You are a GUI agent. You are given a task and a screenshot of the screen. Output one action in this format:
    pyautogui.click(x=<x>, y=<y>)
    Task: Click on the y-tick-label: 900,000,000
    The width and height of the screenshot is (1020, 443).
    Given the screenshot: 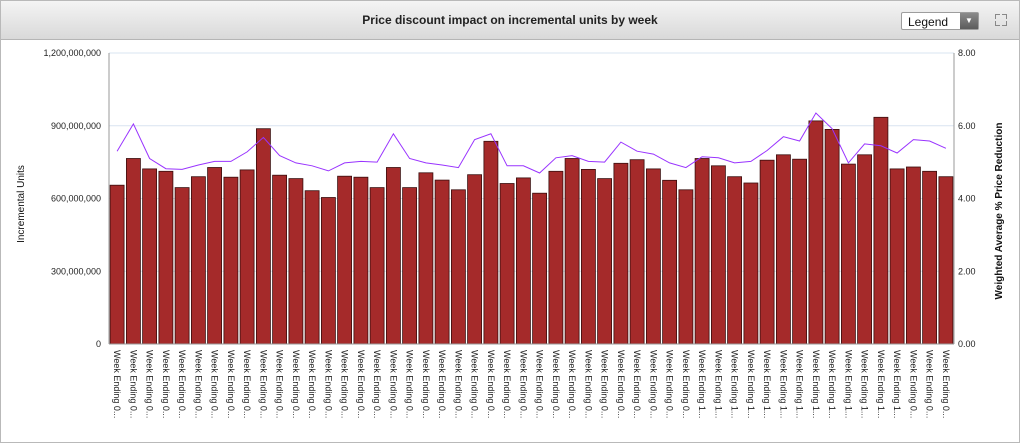 What is the action you would take?
    pyautogui.click(x=76, y=126)
    